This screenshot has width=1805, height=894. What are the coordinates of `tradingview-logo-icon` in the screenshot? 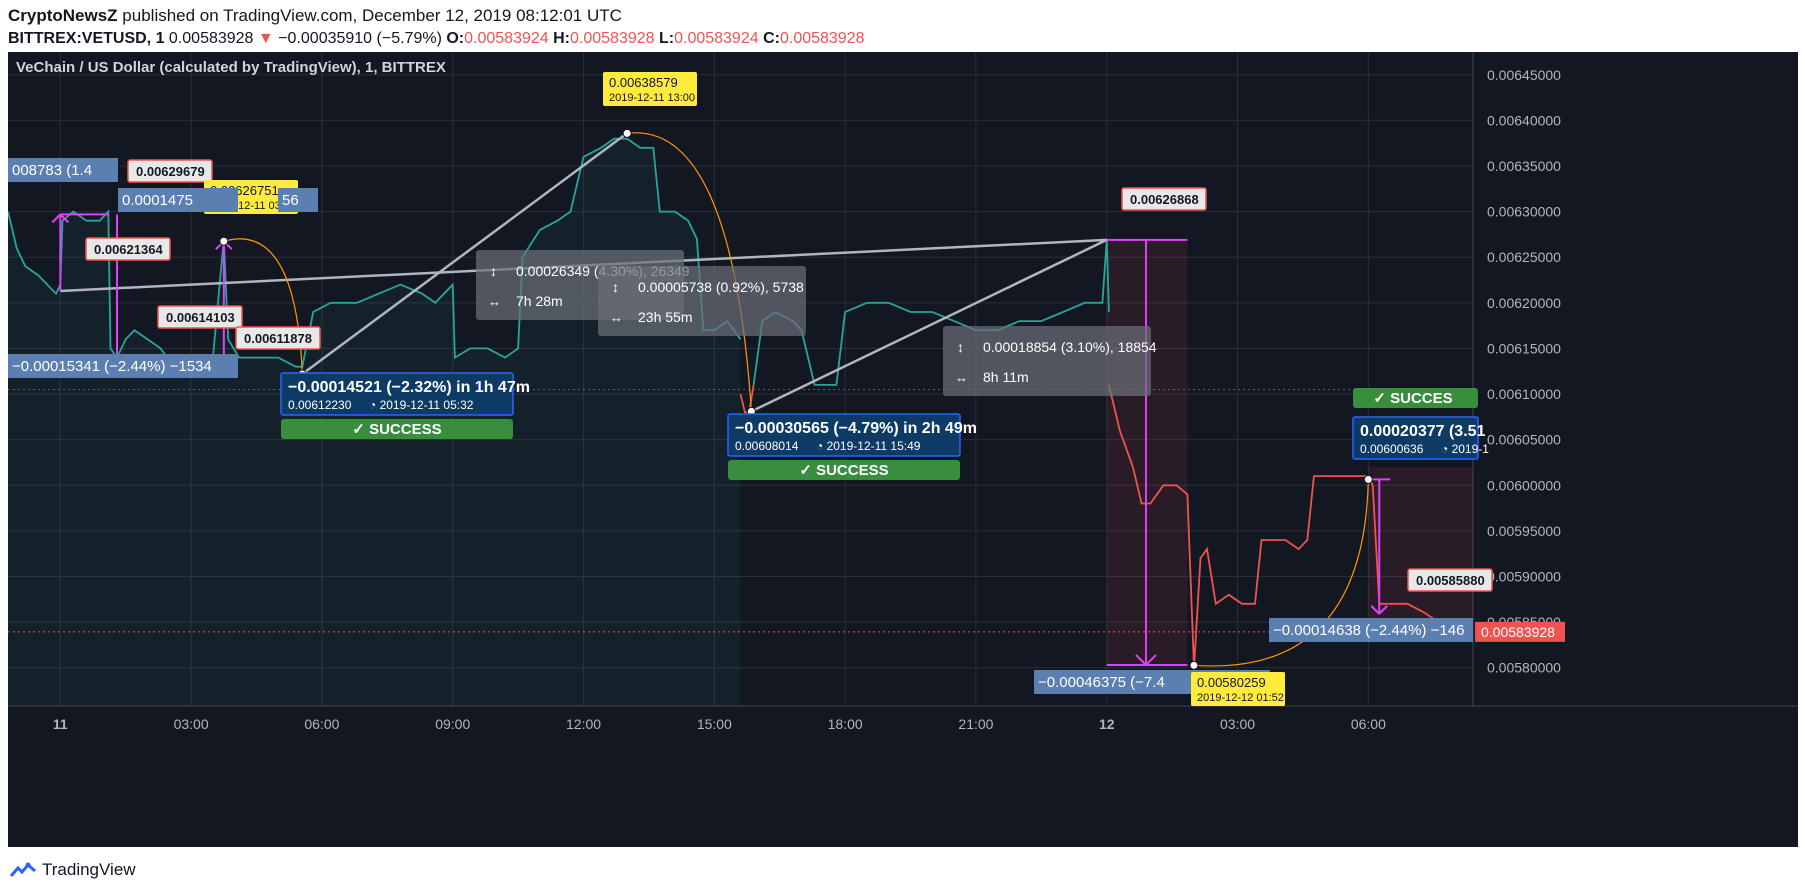 It's located at (23, 869).